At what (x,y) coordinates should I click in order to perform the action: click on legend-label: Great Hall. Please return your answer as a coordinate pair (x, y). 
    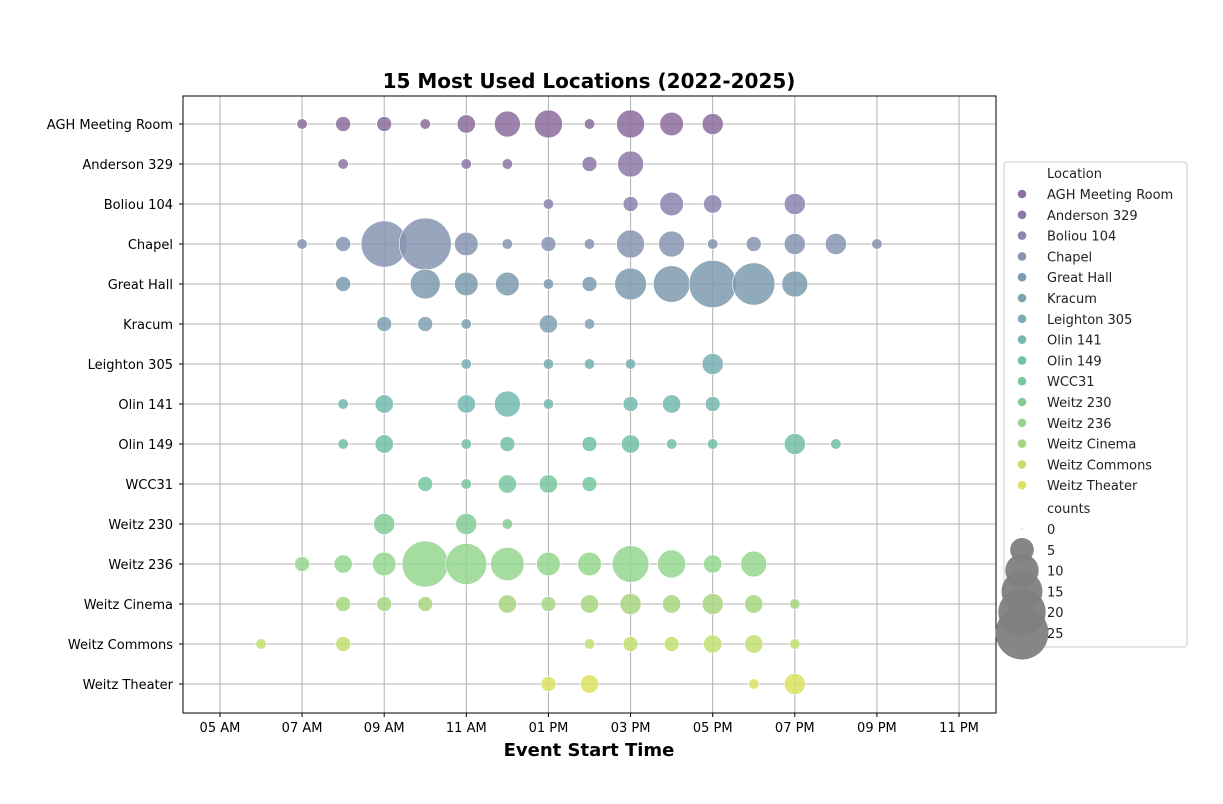
    Looking at the image, I should click on (1079, 278).